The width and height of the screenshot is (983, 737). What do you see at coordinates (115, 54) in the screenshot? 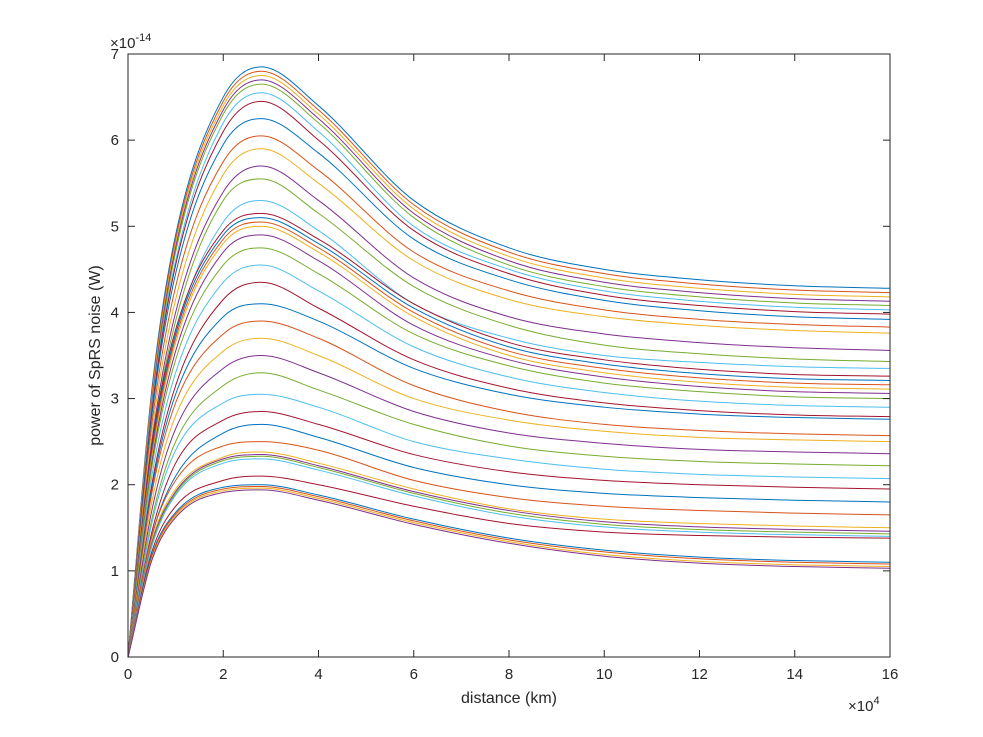
I see `y-tick-label: 7` at bounding box center [115, 54].